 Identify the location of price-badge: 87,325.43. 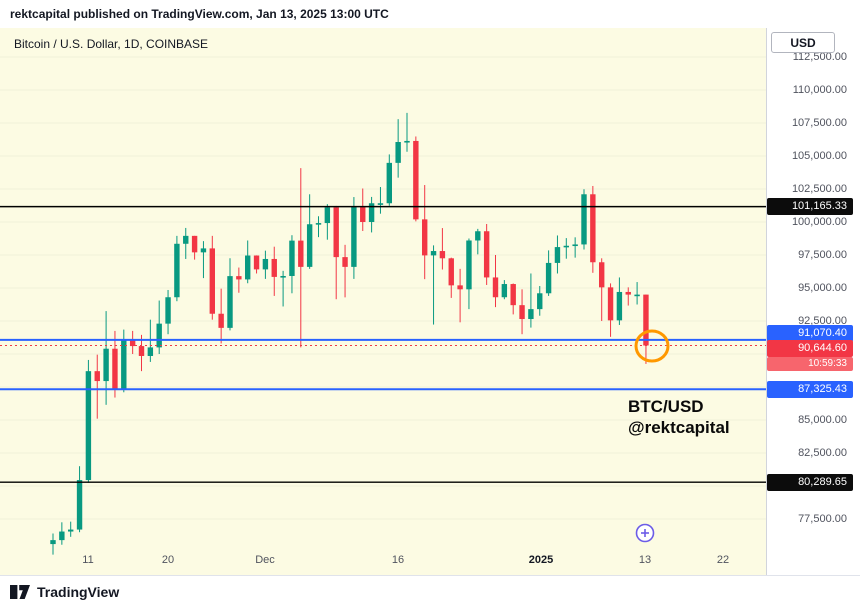
(810, 389).